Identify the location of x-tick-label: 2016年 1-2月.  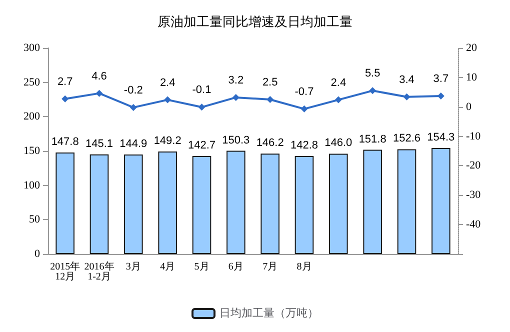
(99, 271).